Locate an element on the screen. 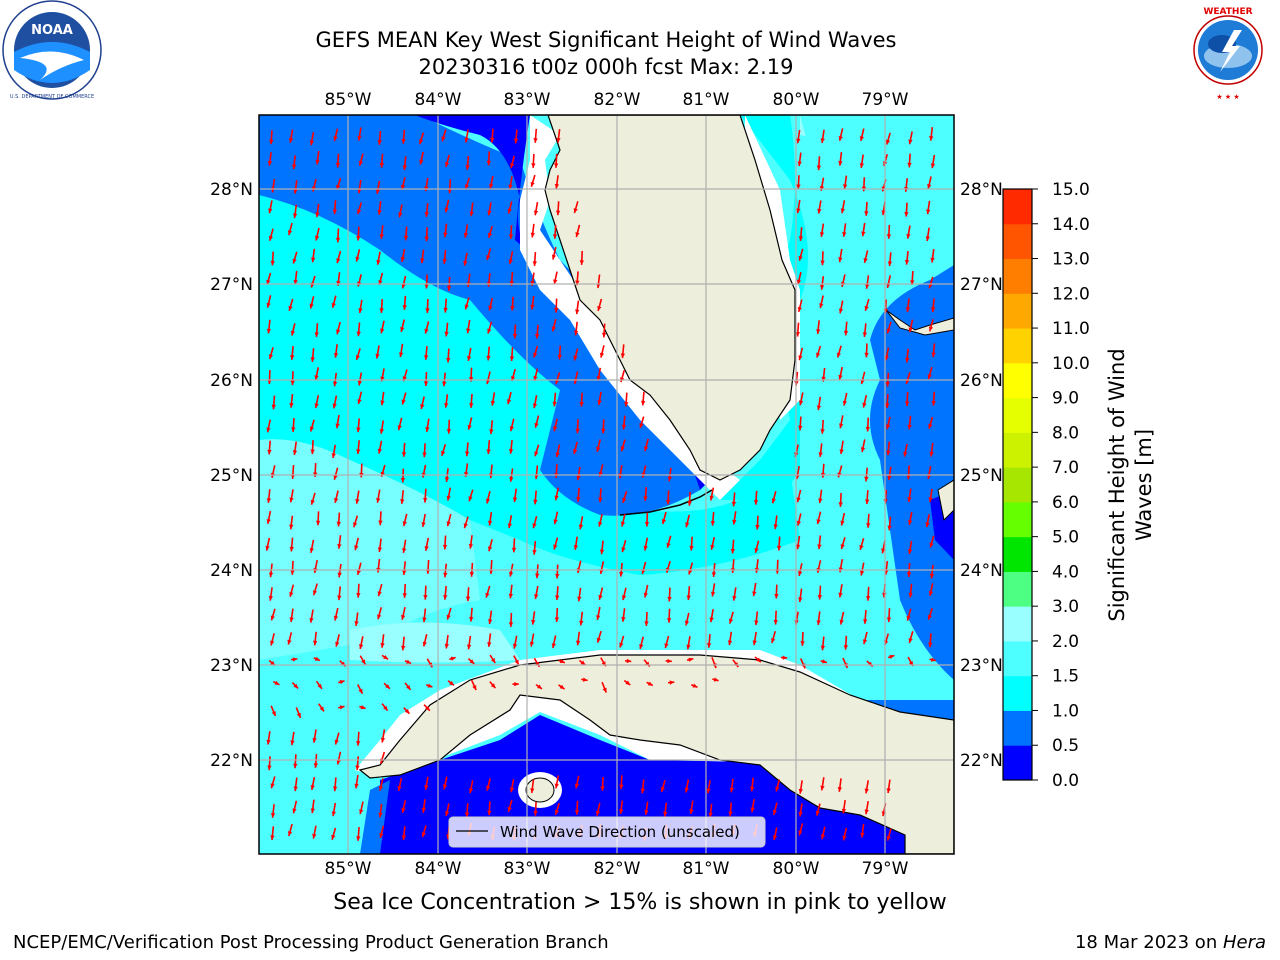  lat-tick-label: 26°N is located at coordinates (231, 381).